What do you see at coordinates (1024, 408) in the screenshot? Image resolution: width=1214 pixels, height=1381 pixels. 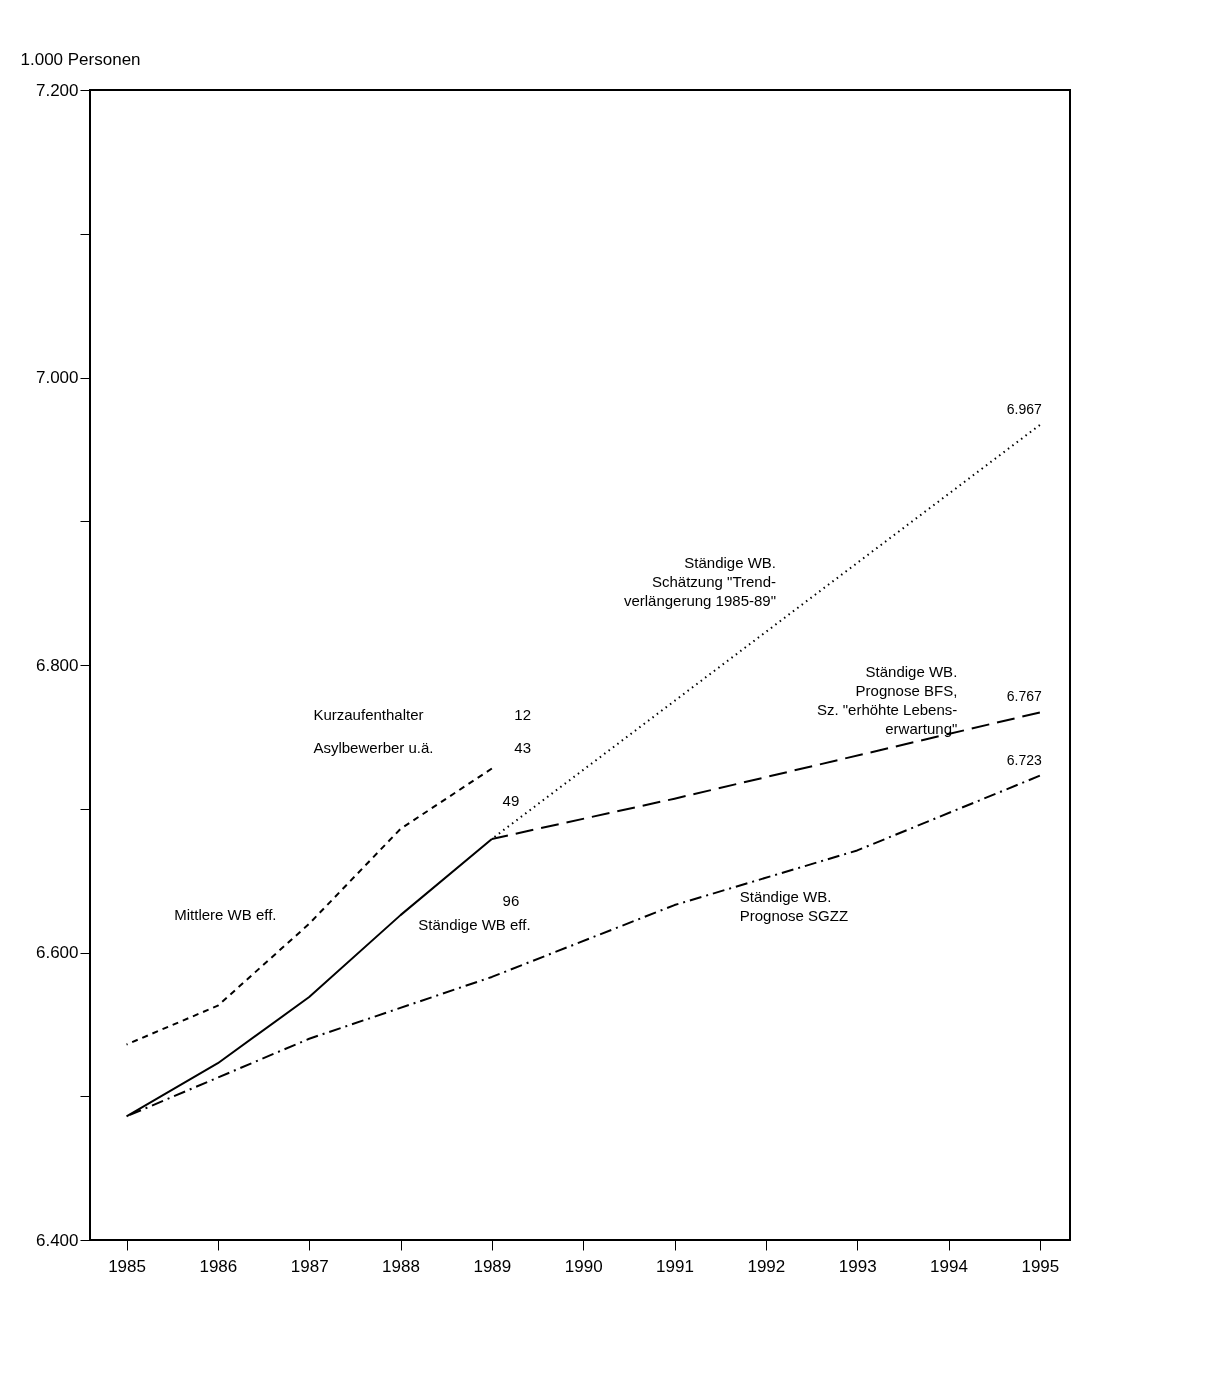 I see `data-label: 6.967` at bounding box center [1024, 408].